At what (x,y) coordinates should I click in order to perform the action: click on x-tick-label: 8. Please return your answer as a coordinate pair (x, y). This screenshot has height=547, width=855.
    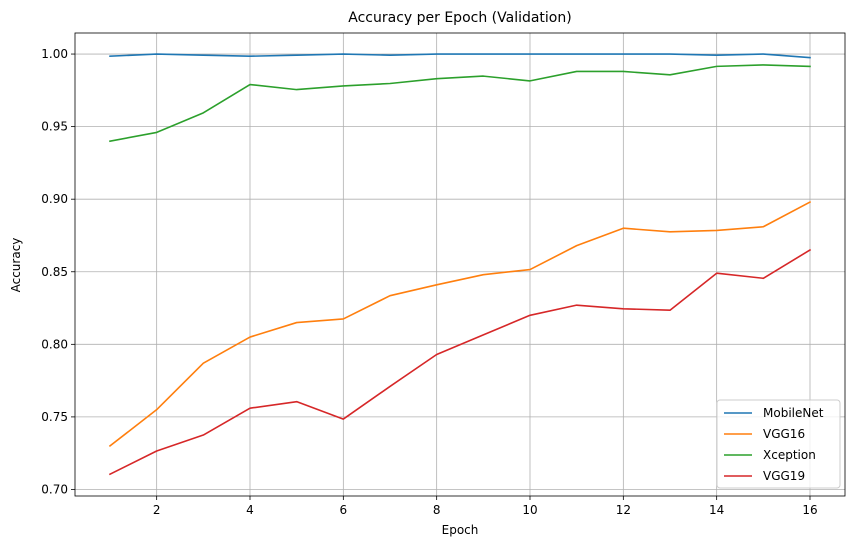
    Looking at the image, I should click on (437, 510).